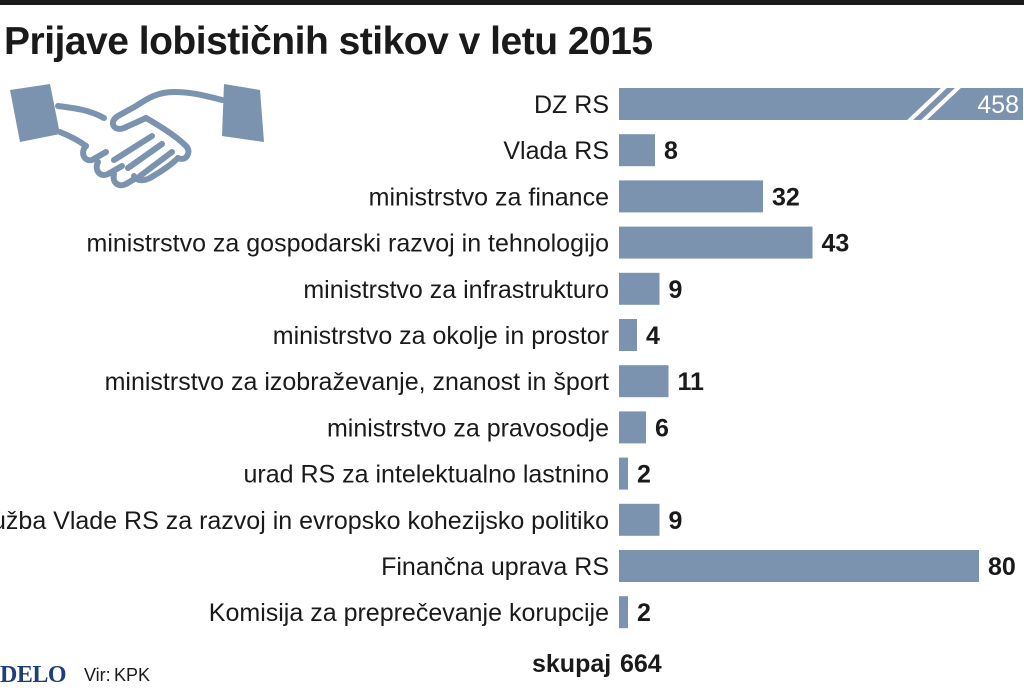 The height and width of the screenshot is (696, 1024). I want to click on handshake-right-cuff, so click(243, 113).